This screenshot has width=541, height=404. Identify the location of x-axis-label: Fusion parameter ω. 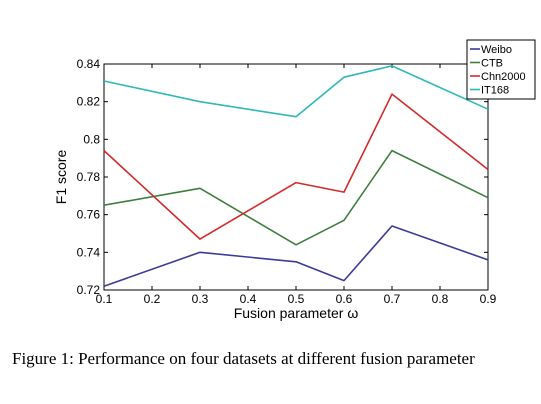
(296, 313).